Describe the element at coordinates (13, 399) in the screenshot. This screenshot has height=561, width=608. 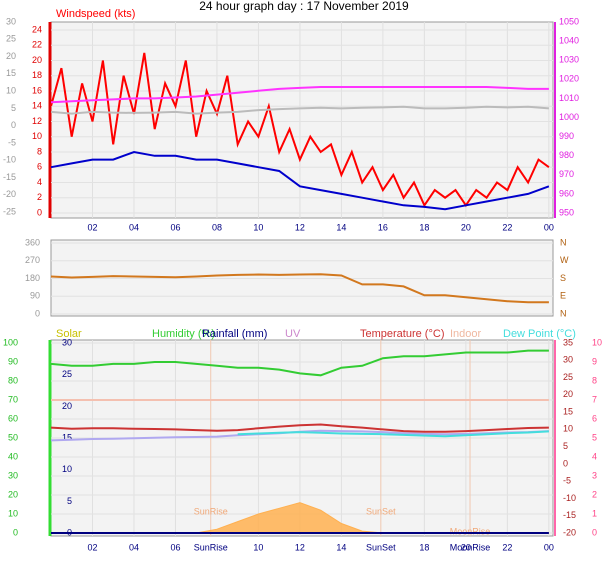
I see `y-tick-label: 70` at that location.